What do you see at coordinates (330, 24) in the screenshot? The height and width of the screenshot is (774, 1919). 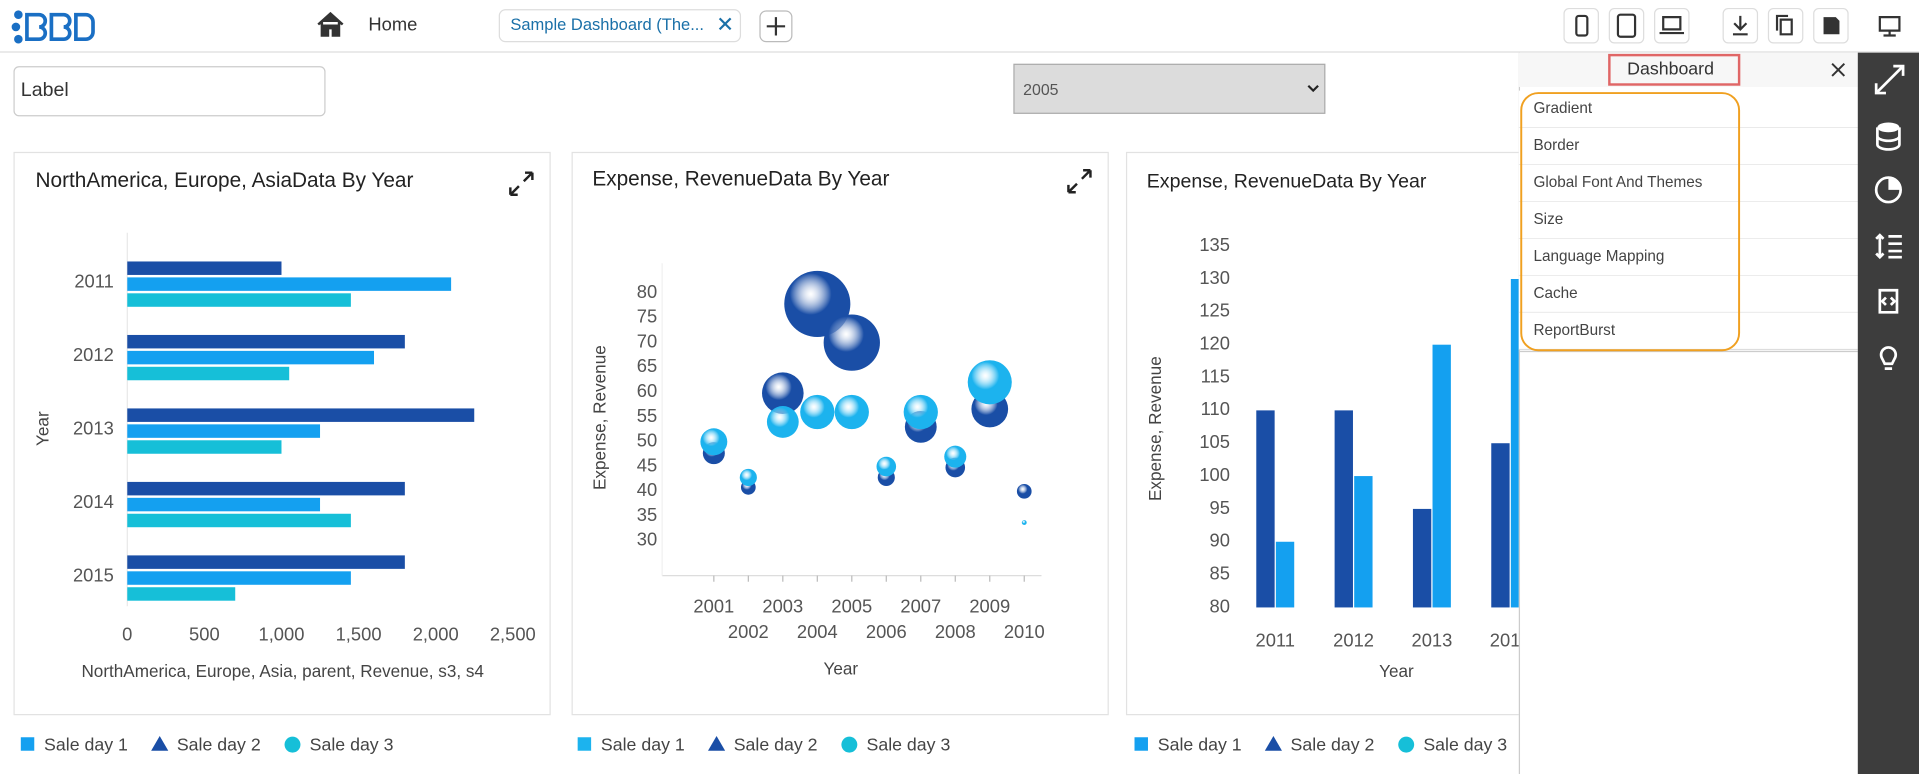 I see `home-icon` at bounding box center [330, 24].